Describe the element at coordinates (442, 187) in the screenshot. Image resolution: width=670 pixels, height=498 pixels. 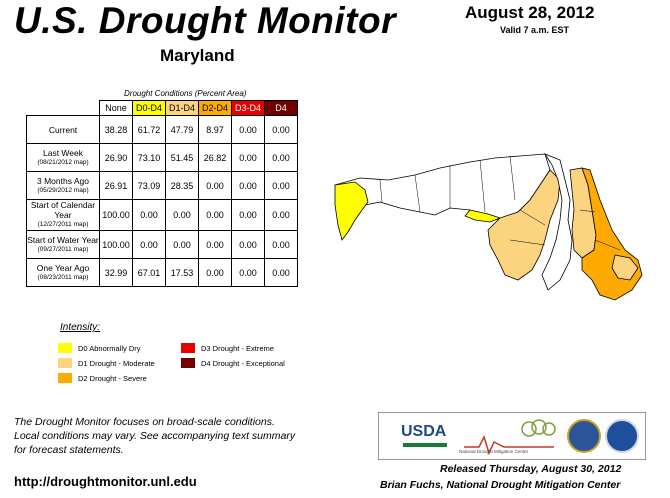
I see `region-none-west` at that location.